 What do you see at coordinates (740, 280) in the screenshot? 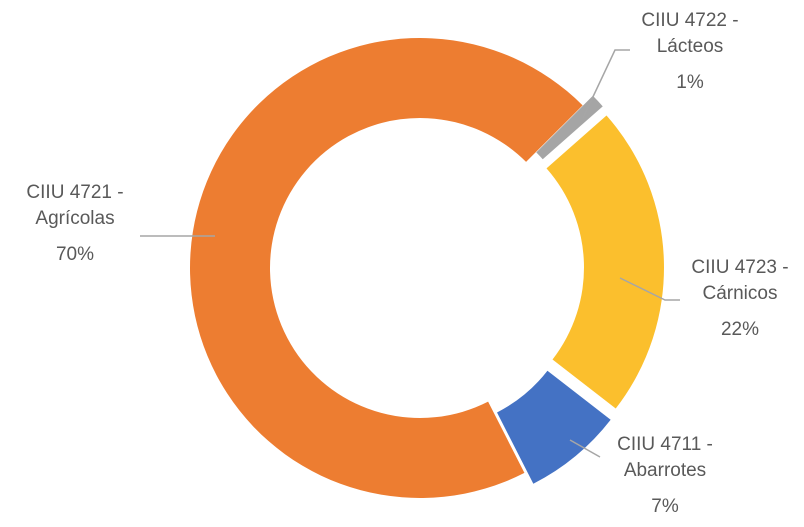
I see `category-label: CIIU 4723 - Cárnicos` at bounding box center [740, 280].